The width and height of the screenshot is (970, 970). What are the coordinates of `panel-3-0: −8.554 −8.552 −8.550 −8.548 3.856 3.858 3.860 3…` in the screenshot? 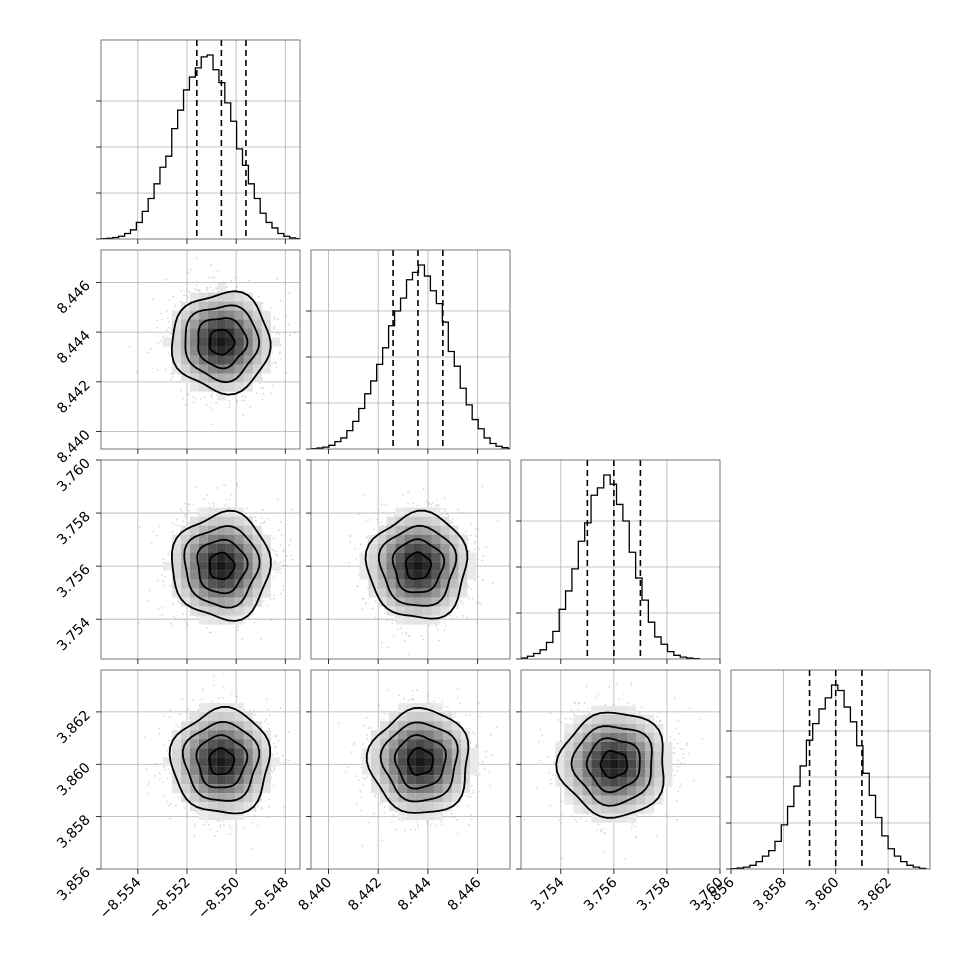 It's located at (177, 795).